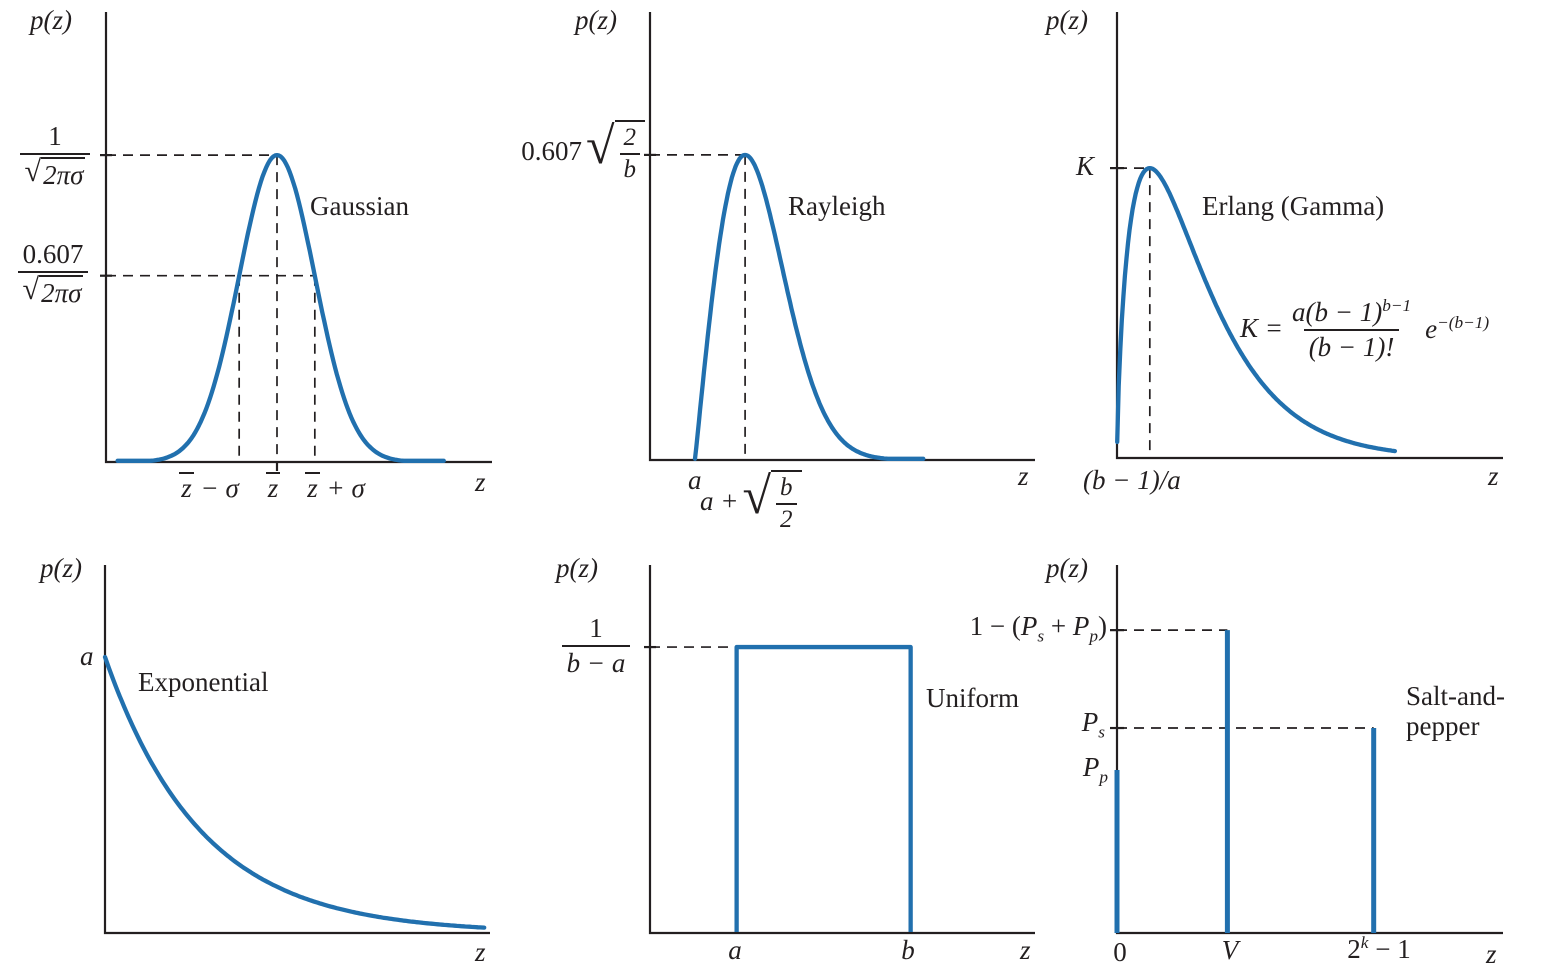 This screenshot has height=969, width=1563. Describe the element at coordinates (596, 645) in the screenshot. I see `uniform-level-value: 1 b − a` at that location.